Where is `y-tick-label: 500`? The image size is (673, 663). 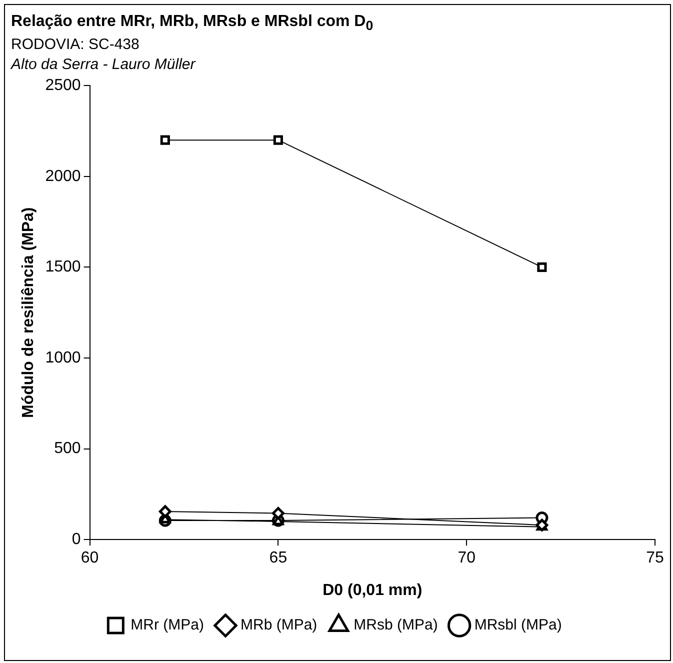
y-tick-label: 500 is located at coordinates (67, 449).